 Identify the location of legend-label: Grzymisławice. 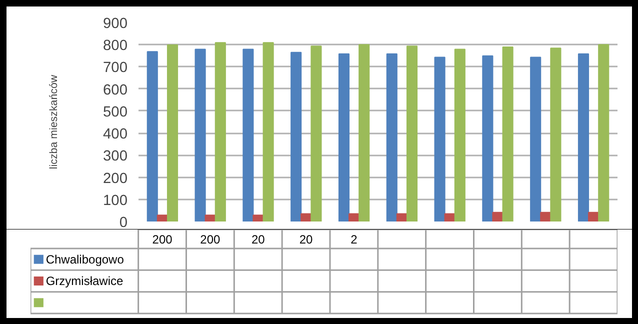
(85, 281).